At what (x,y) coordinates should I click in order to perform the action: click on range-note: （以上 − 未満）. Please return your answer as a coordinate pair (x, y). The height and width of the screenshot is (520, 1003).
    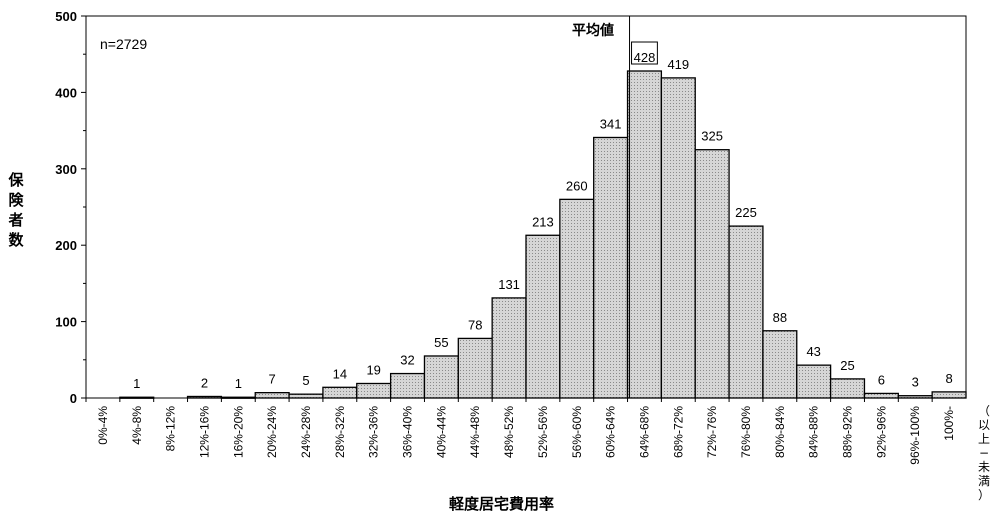
    Looking at the image, I should click on (984, 453).